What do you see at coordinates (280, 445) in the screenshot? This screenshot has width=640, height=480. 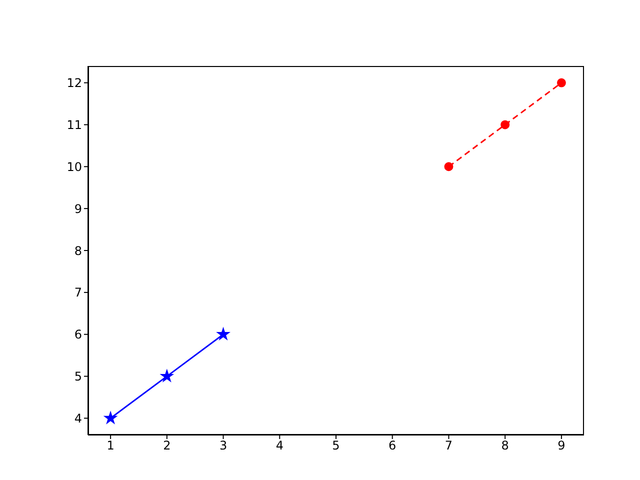 I see `x-tick-label: 4` at bounding box center [280, 445].